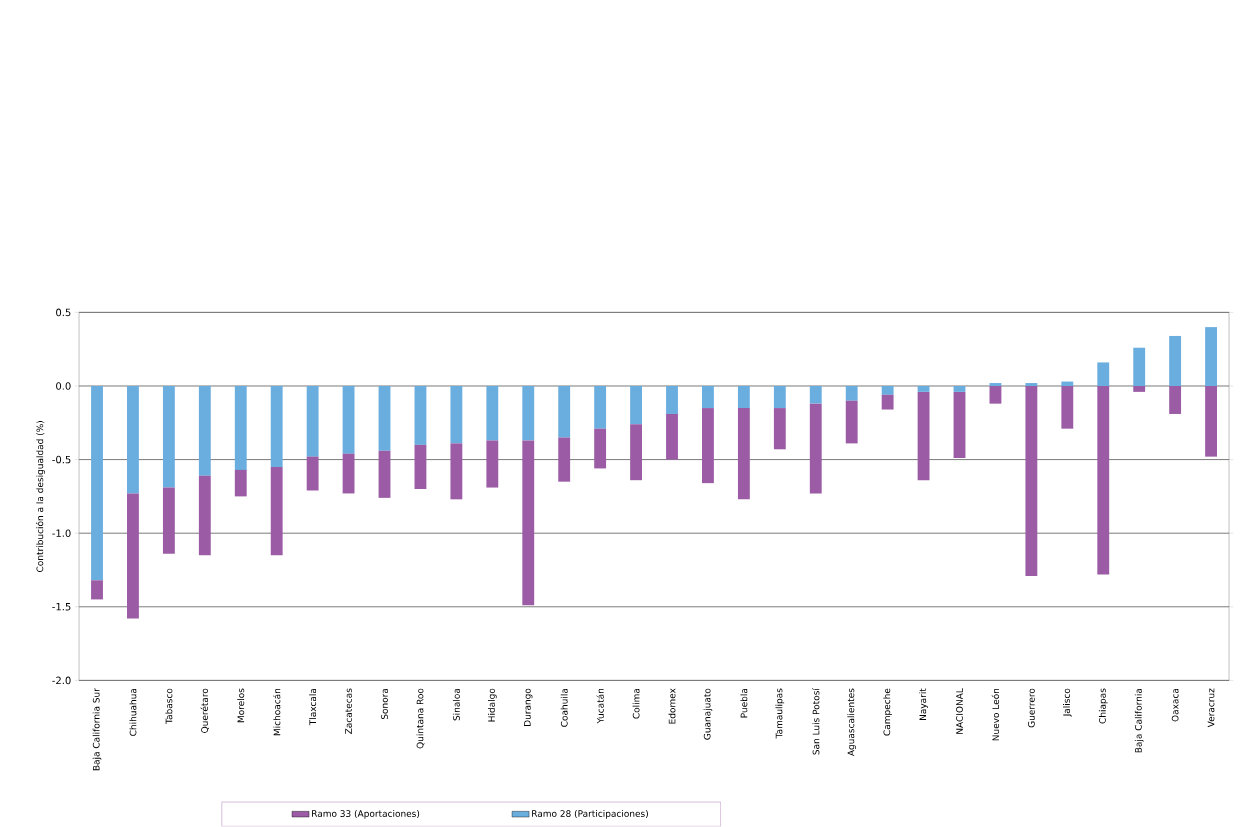  What do you see at coordinates (169, 706) in the screenshot?
I see `x-tick-label: Tabasco` at bounding box center [169, 706].